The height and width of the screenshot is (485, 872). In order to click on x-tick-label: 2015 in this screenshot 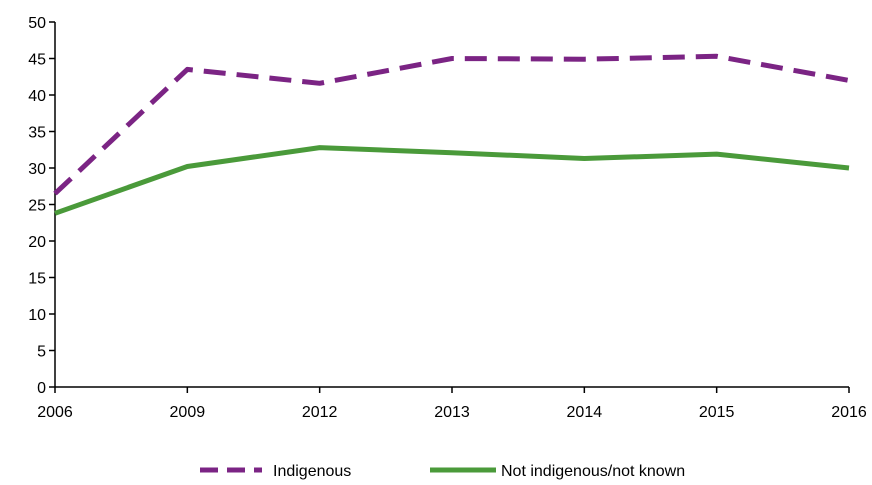, I will do `click(717, 412)`.